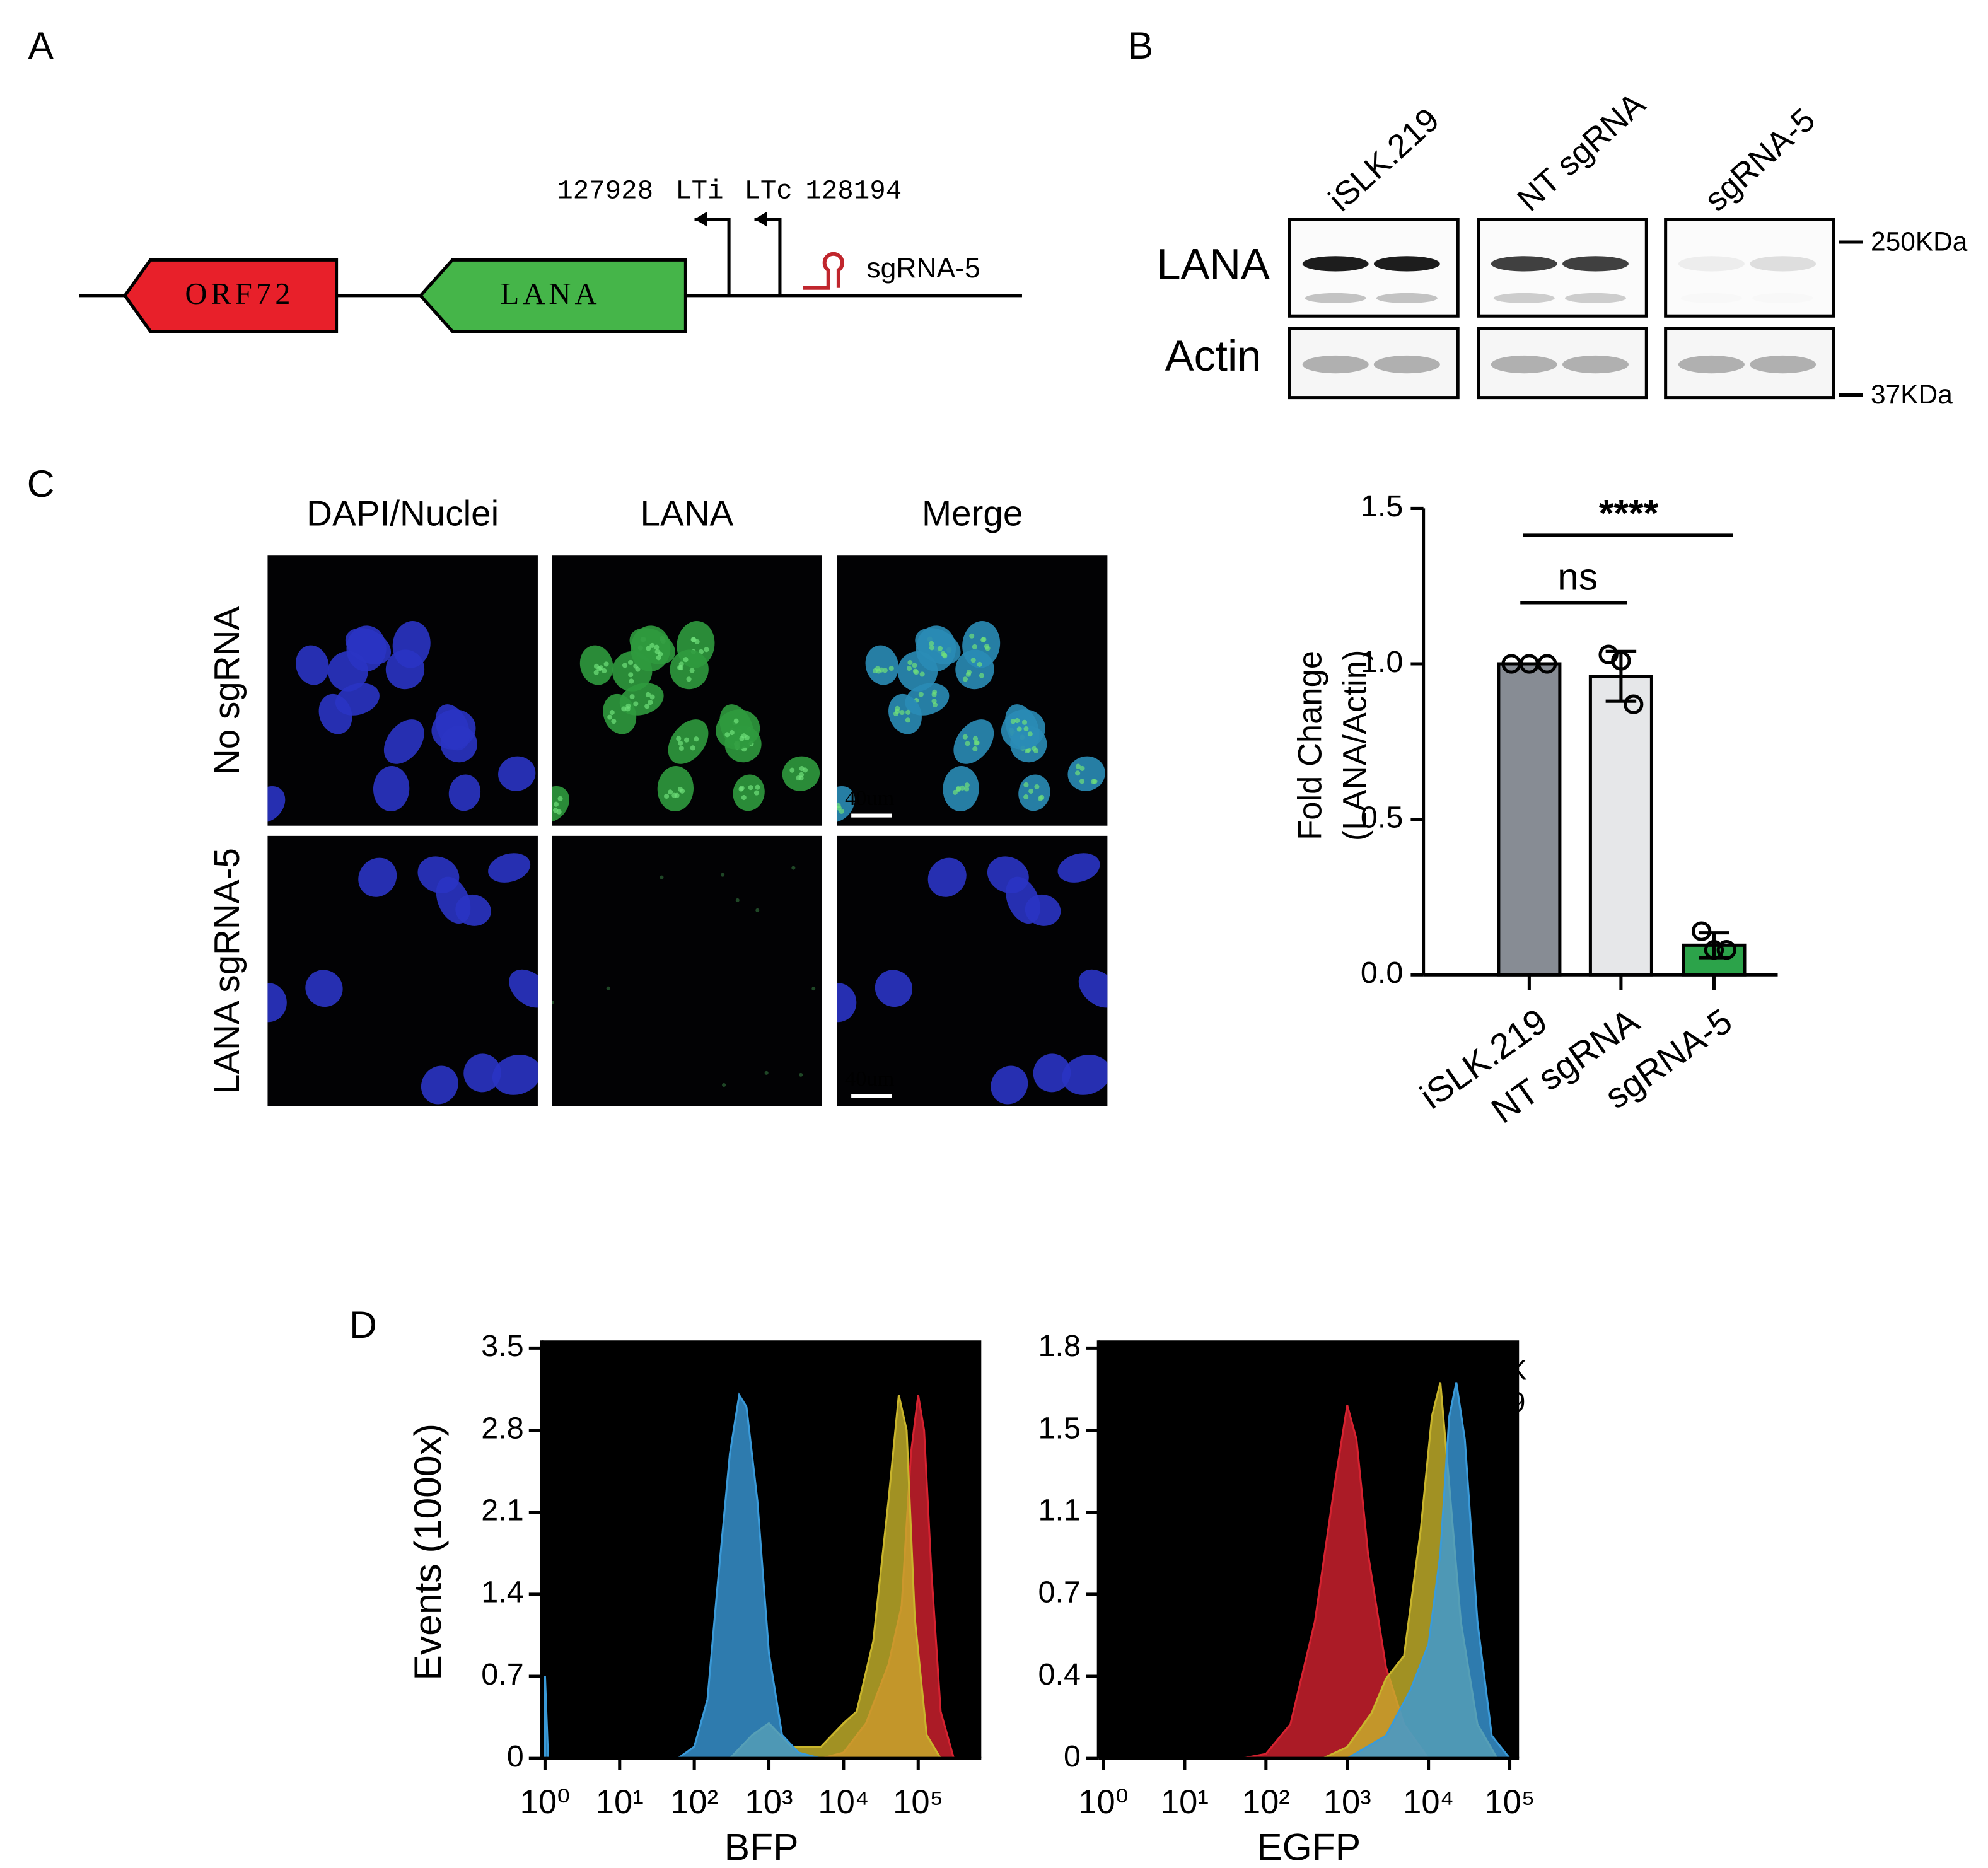 Image resolution: width=1988 pixels, height=1868 pixels. What do you see at coordinates (1529, 819) in the screenshot?
I see `bar` at bounding box center [1529, 819].